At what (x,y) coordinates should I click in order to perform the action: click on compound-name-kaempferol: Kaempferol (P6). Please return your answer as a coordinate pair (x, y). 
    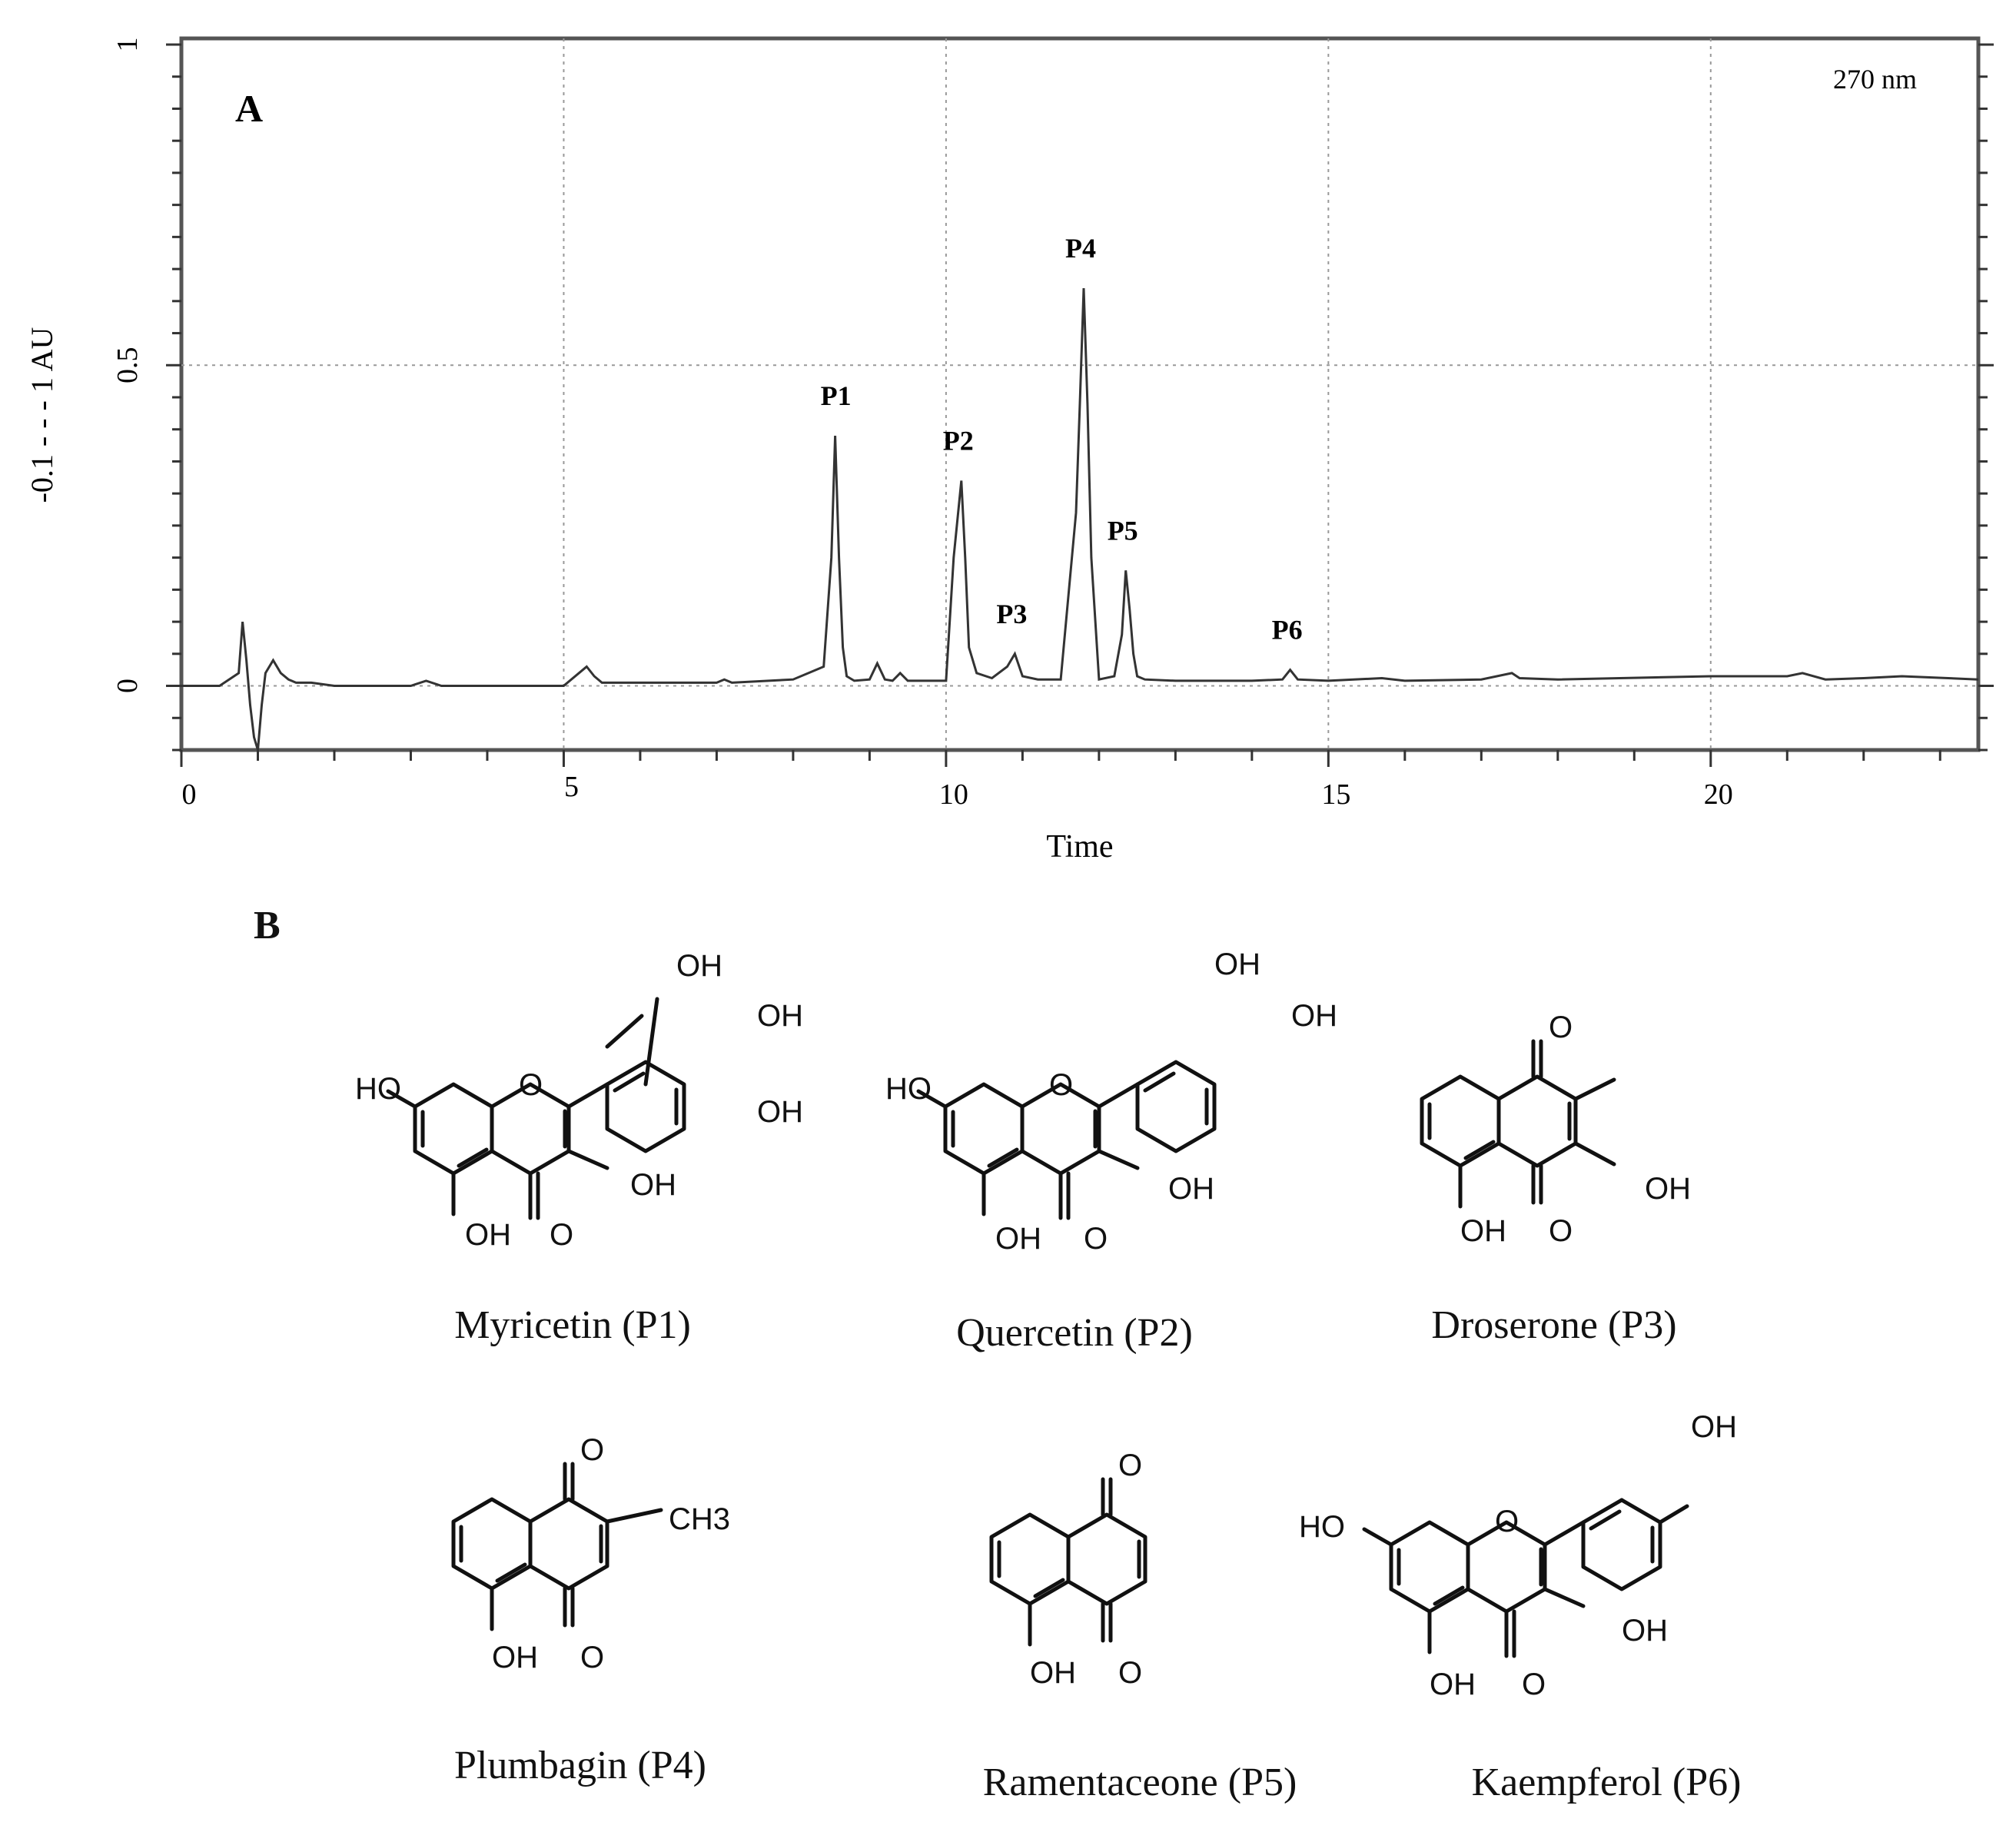
    Looking at the image, I should click on (1606, 1782).